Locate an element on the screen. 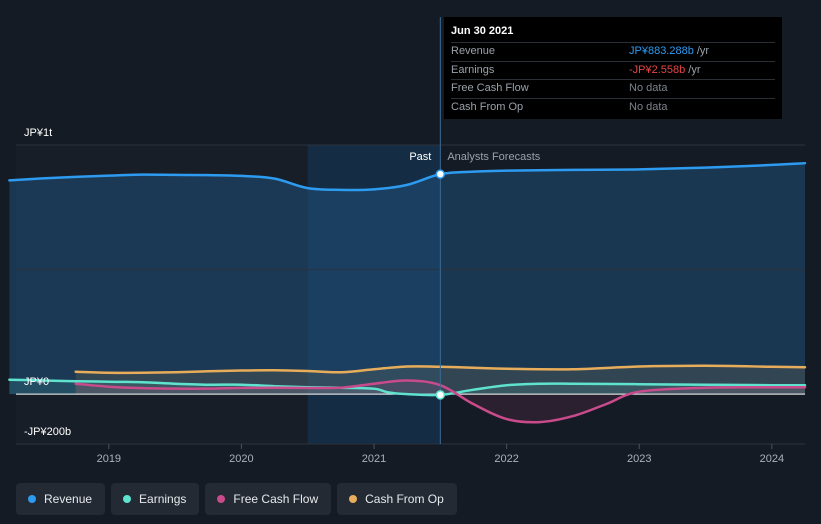 The image size is (821, 524). tooltip-row-revenue: Revenue JP¥883.288b /yr is located at coordinates (613, 51).